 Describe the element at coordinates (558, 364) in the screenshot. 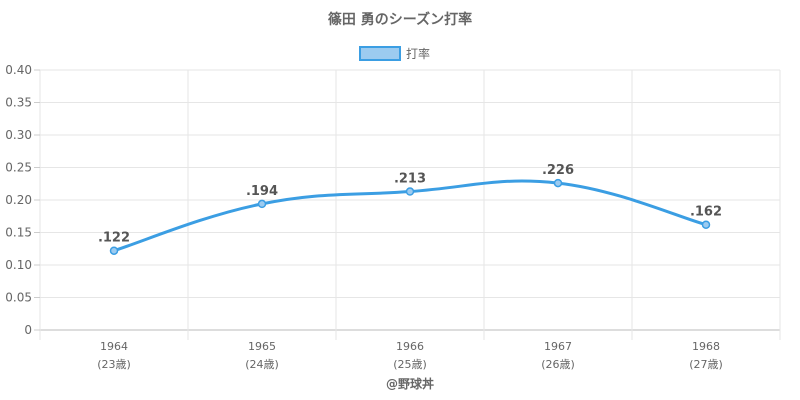

I see `x-tick-sublabel: (26歳)` at that location.